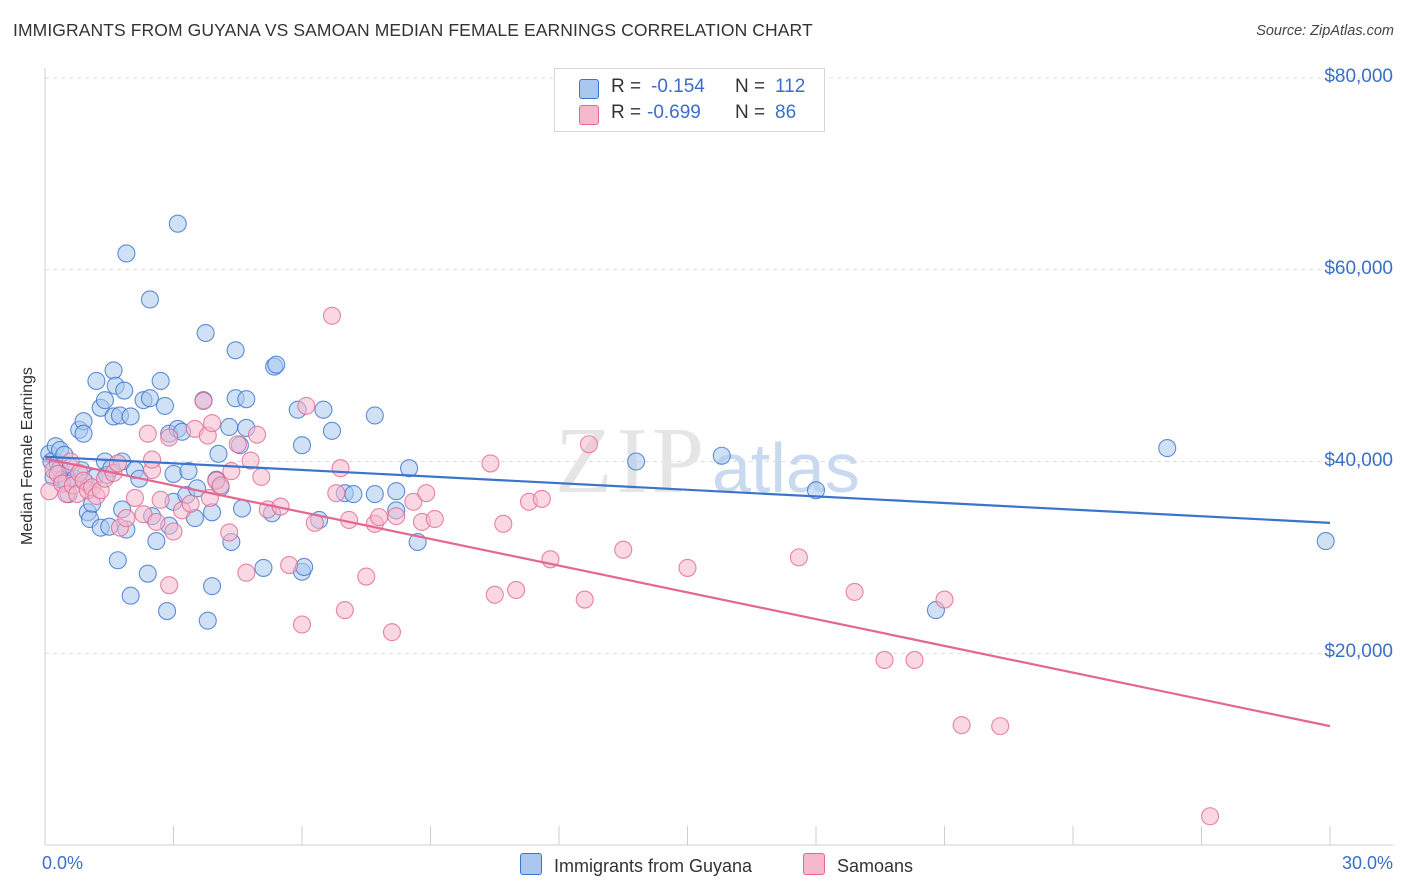  What do you see at coordinates (786, 112) in the screenshot?
I see `legend-n-value: 86` at bounding box center [786, 112].